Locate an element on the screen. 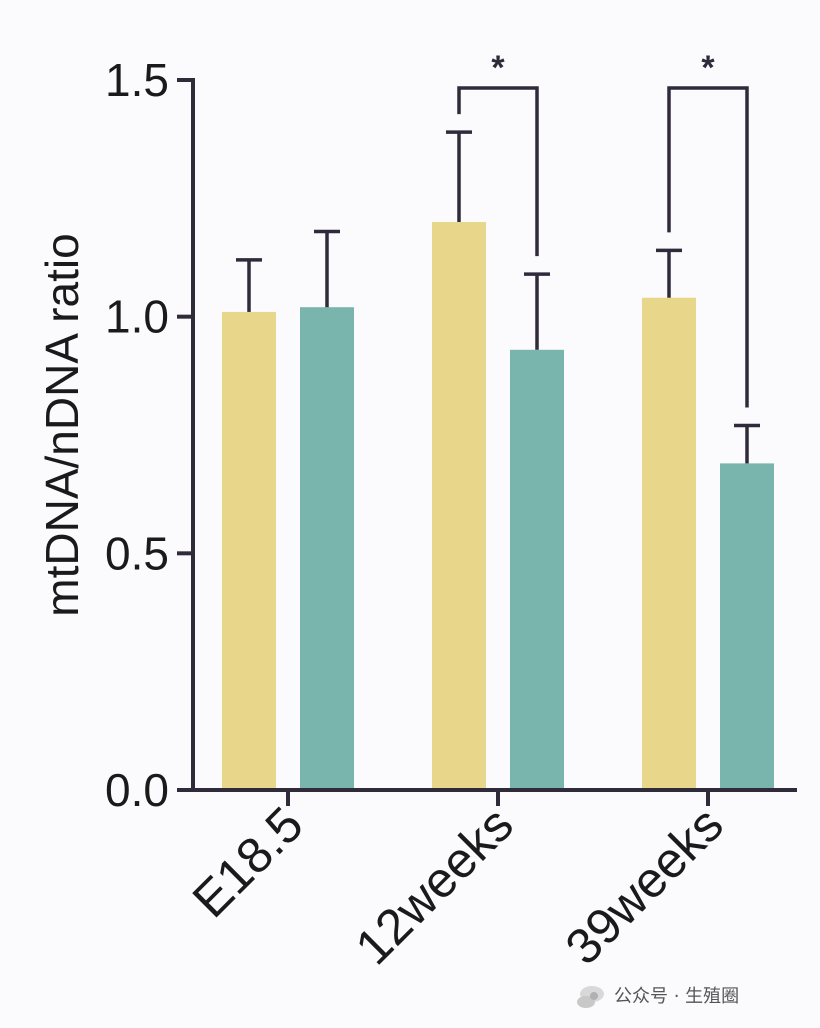  x-tick-label-E18.5: E18.5 is located at coordinates (248, 862).